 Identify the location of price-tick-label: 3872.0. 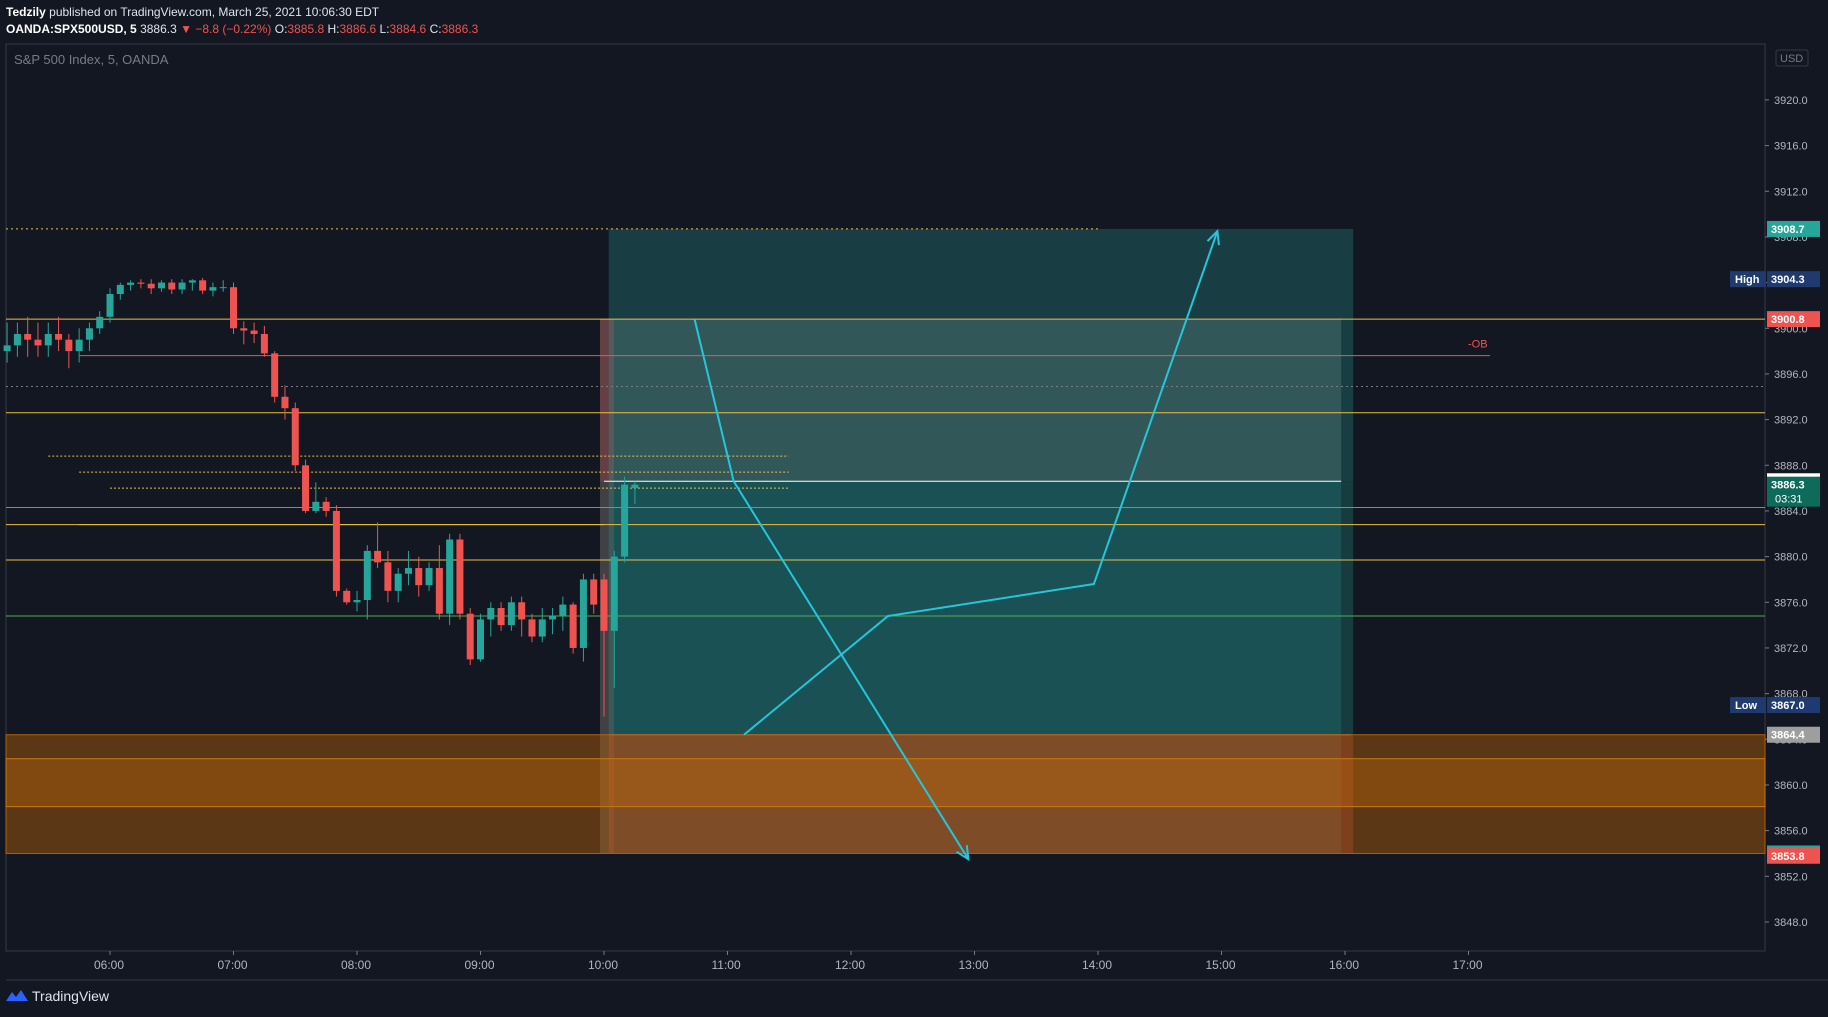
(1791, 649).